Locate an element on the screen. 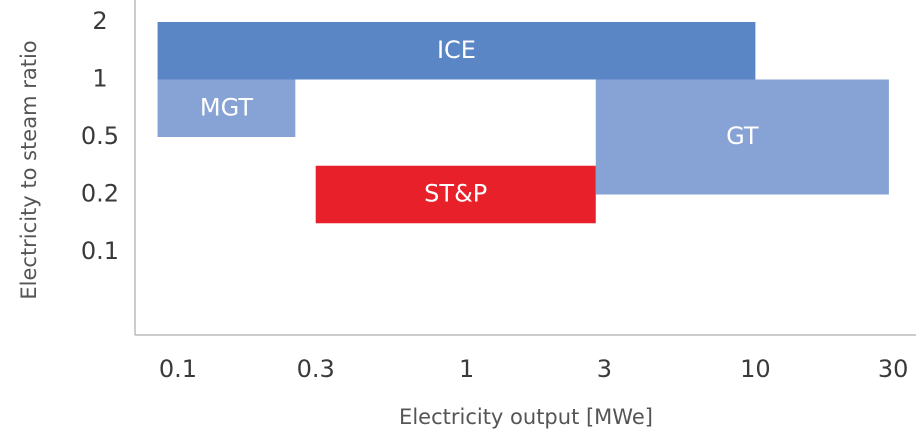 The width and height of the screenshot is (920, 437). y-tick-label: 2 is located at coordinates (99, 21).